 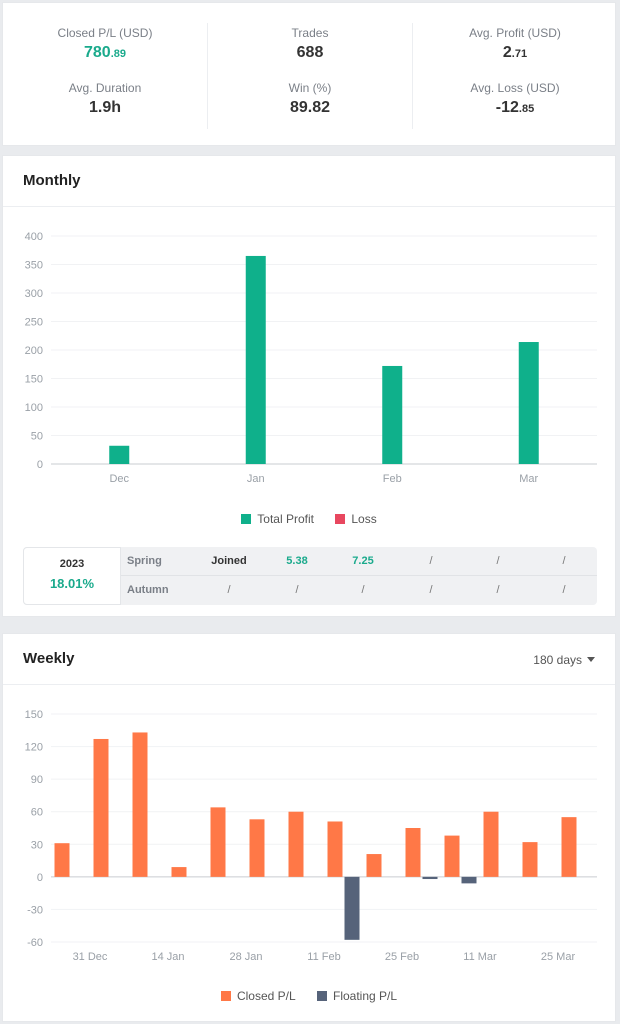 I want to click on floating-pl-swatch, so click(x=322, y=996).